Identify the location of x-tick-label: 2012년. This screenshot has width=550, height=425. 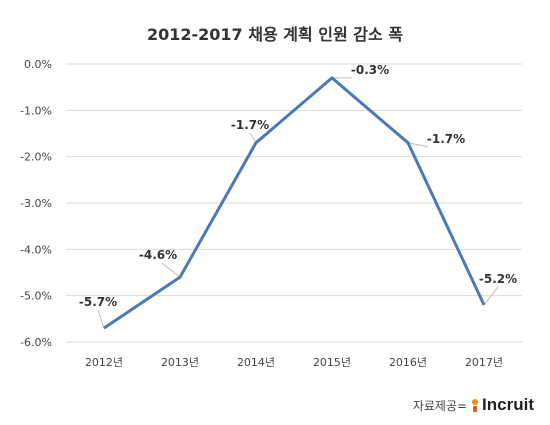
(104, 362).